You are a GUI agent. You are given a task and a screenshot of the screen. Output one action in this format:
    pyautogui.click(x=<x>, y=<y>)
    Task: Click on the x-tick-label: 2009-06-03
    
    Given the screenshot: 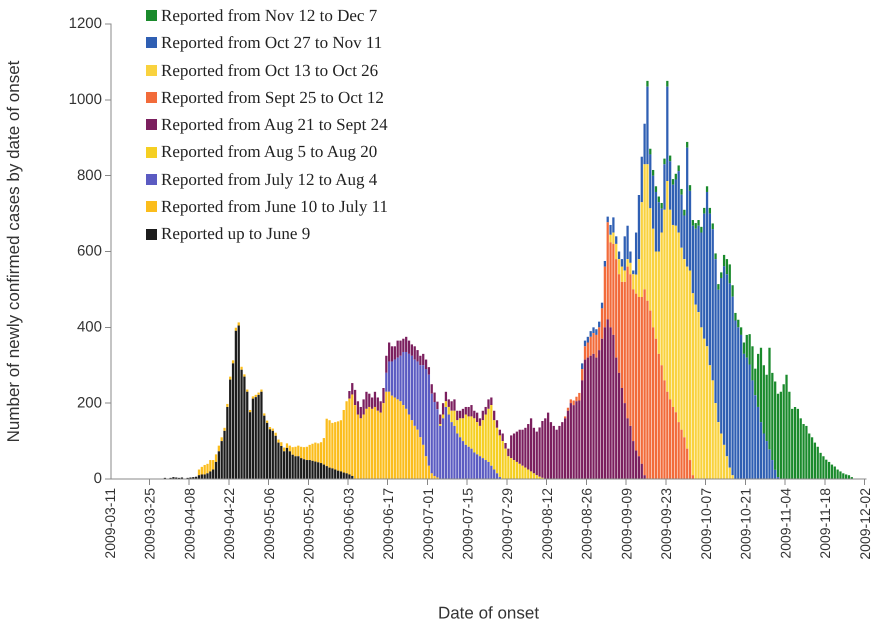 What is the action you would take?
    pyautogui.click(x=348, y=524)
    